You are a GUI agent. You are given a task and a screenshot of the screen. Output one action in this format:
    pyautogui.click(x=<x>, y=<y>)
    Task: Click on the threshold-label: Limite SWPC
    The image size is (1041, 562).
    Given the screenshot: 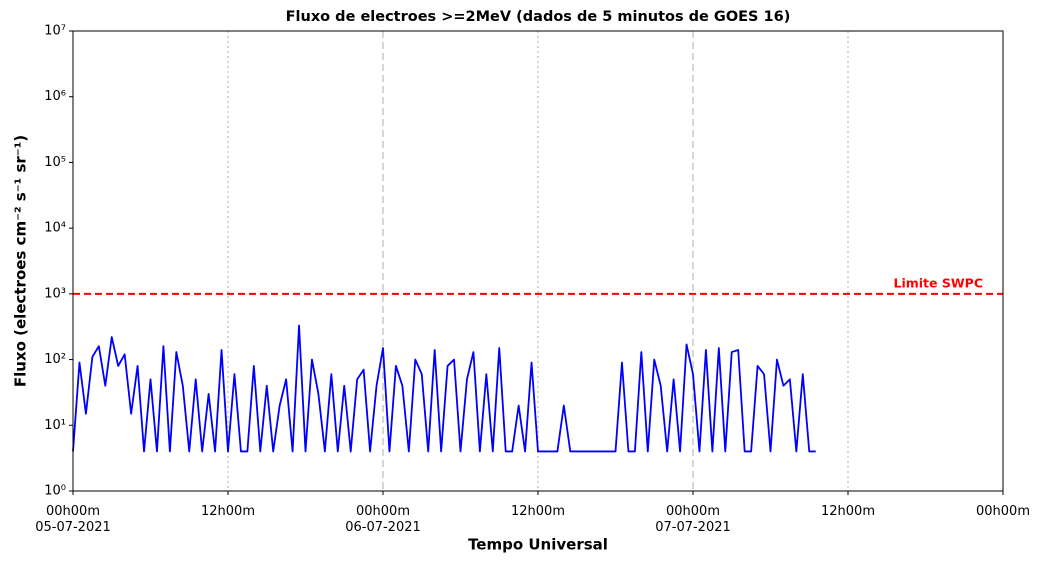 What is the action you would take?
    pyautogui.click(x=939, y=282)
    